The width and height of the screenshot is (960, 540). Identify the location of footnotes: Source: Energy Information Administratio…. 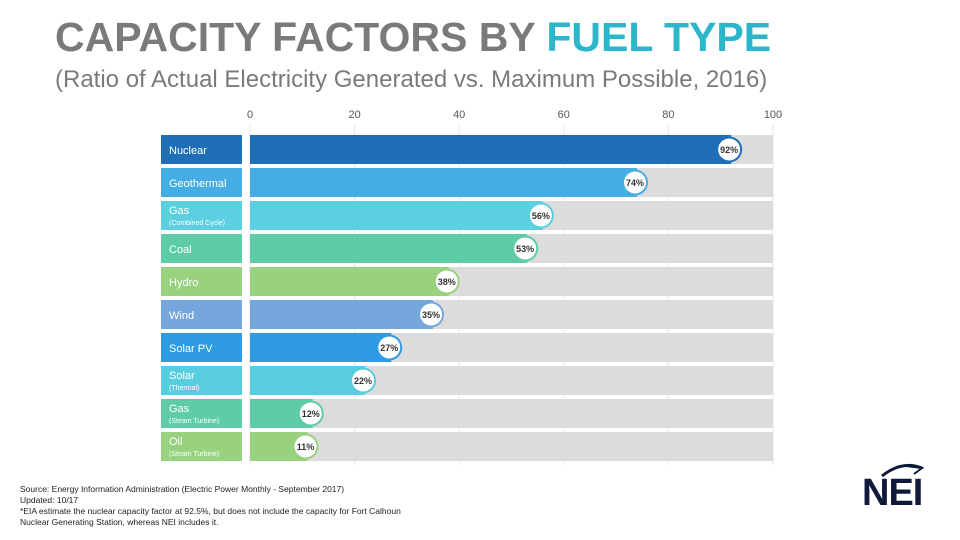
(250, 506).